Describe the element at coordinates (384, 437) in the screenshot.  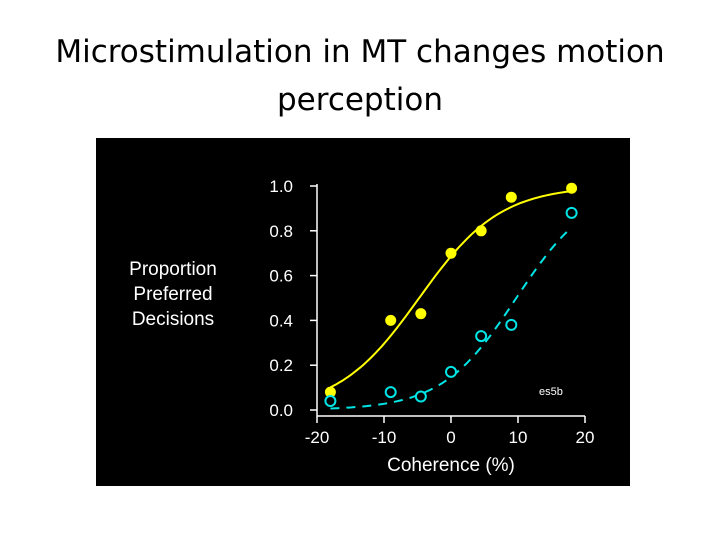
I see `x-tick-label: -10` at that location.